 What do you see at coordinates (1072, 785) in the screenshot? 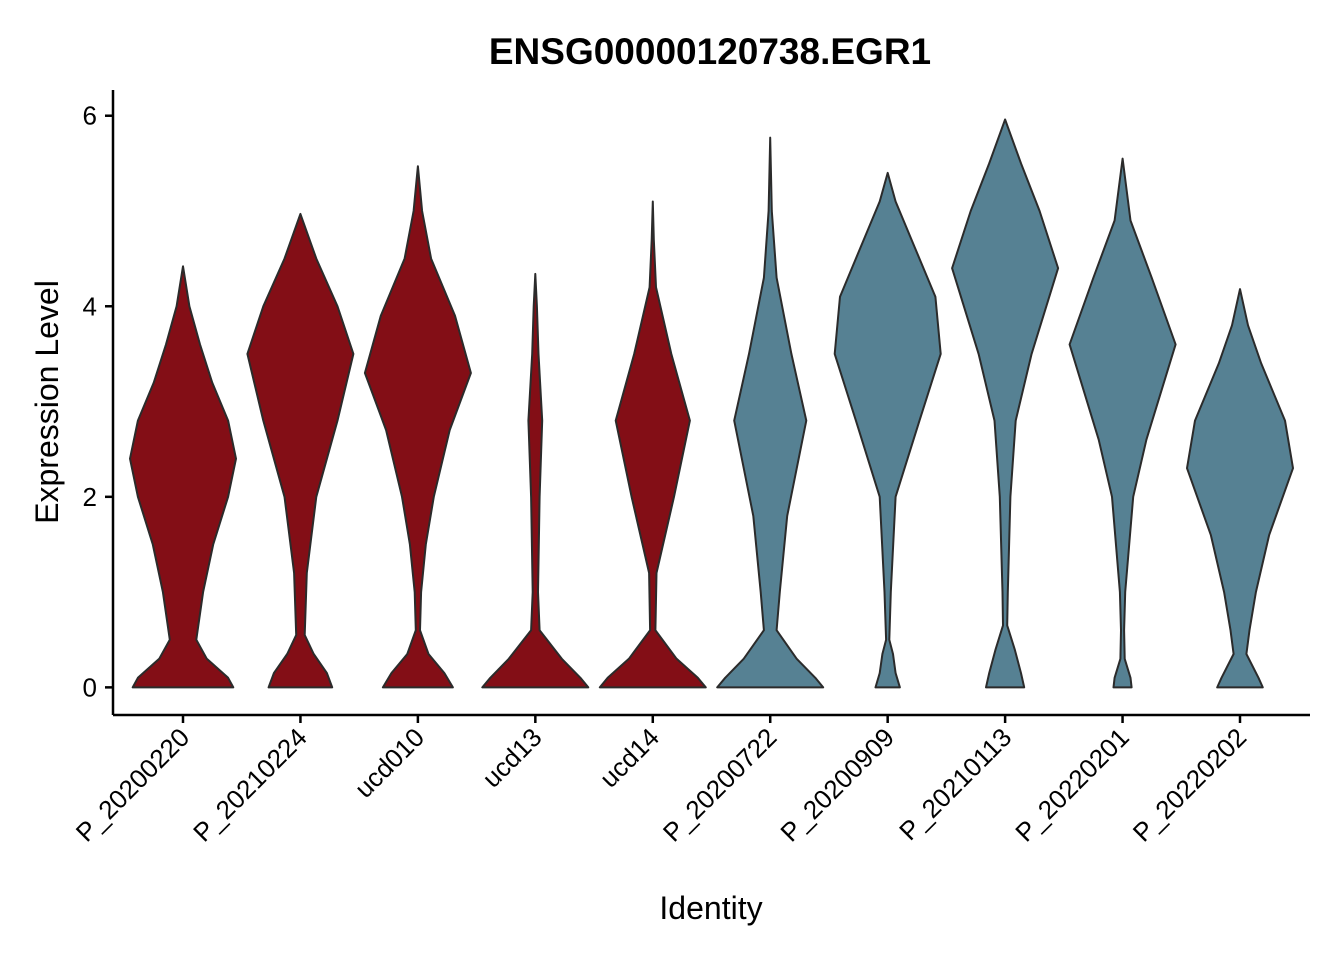
I see `x-tick-label: P_20220201` at bounding box center [1072, 785].